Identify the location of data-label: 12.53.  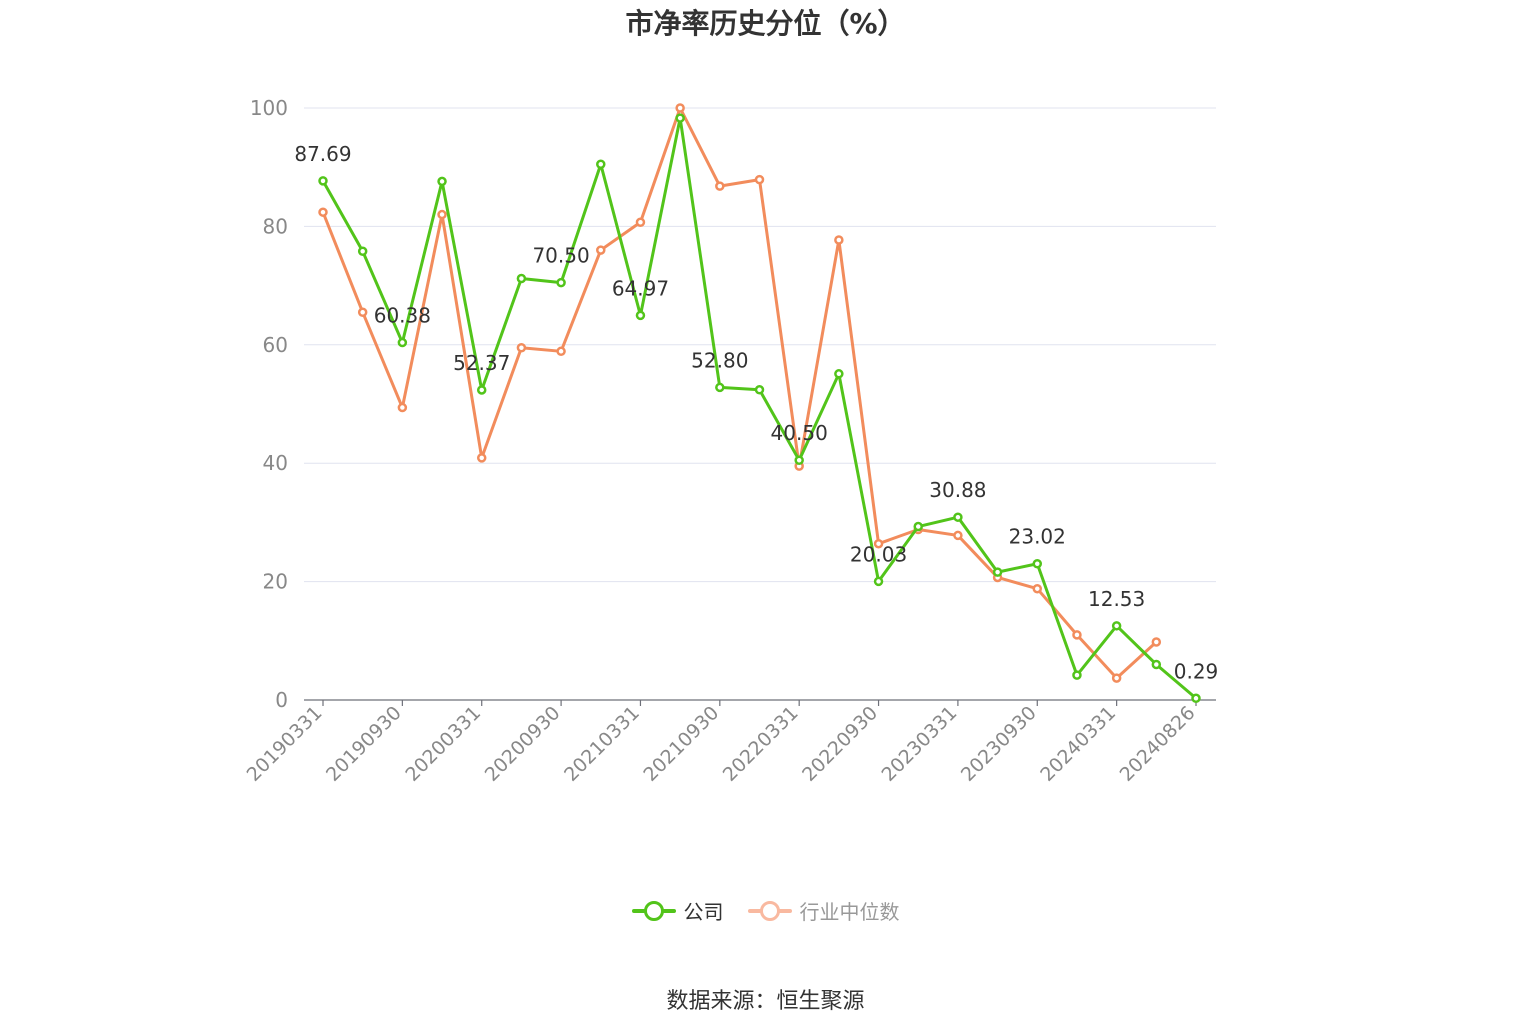
(1116, 599).